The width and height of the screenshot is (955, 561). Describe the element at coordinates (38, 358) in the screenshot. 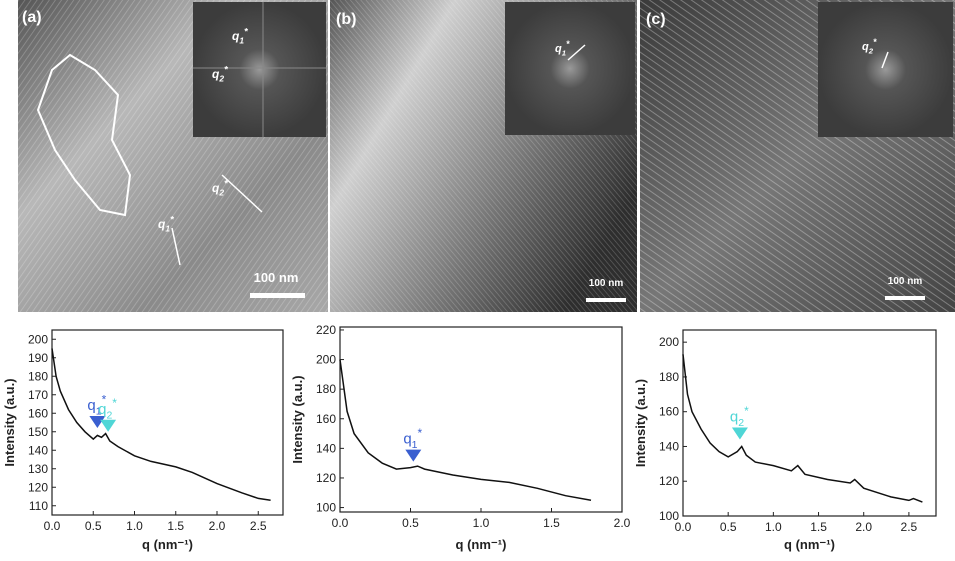

I see `y-tick-label: 190` at that location.